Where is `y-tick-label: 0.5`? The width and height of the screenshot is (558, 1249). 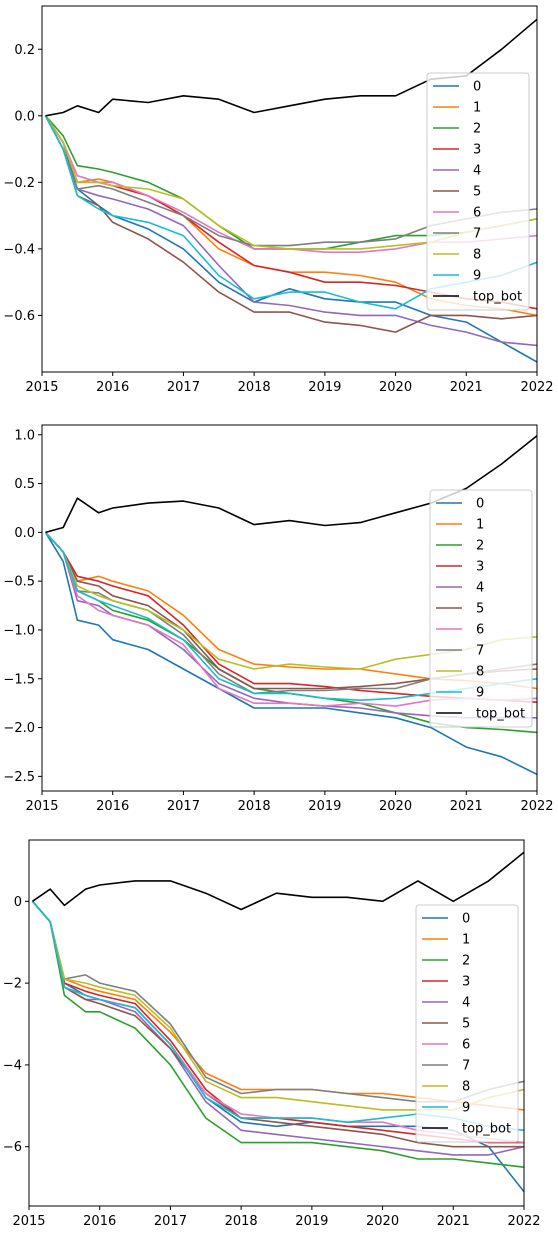
y-tick-label: 0.5 is located at coordinates (24, 484).